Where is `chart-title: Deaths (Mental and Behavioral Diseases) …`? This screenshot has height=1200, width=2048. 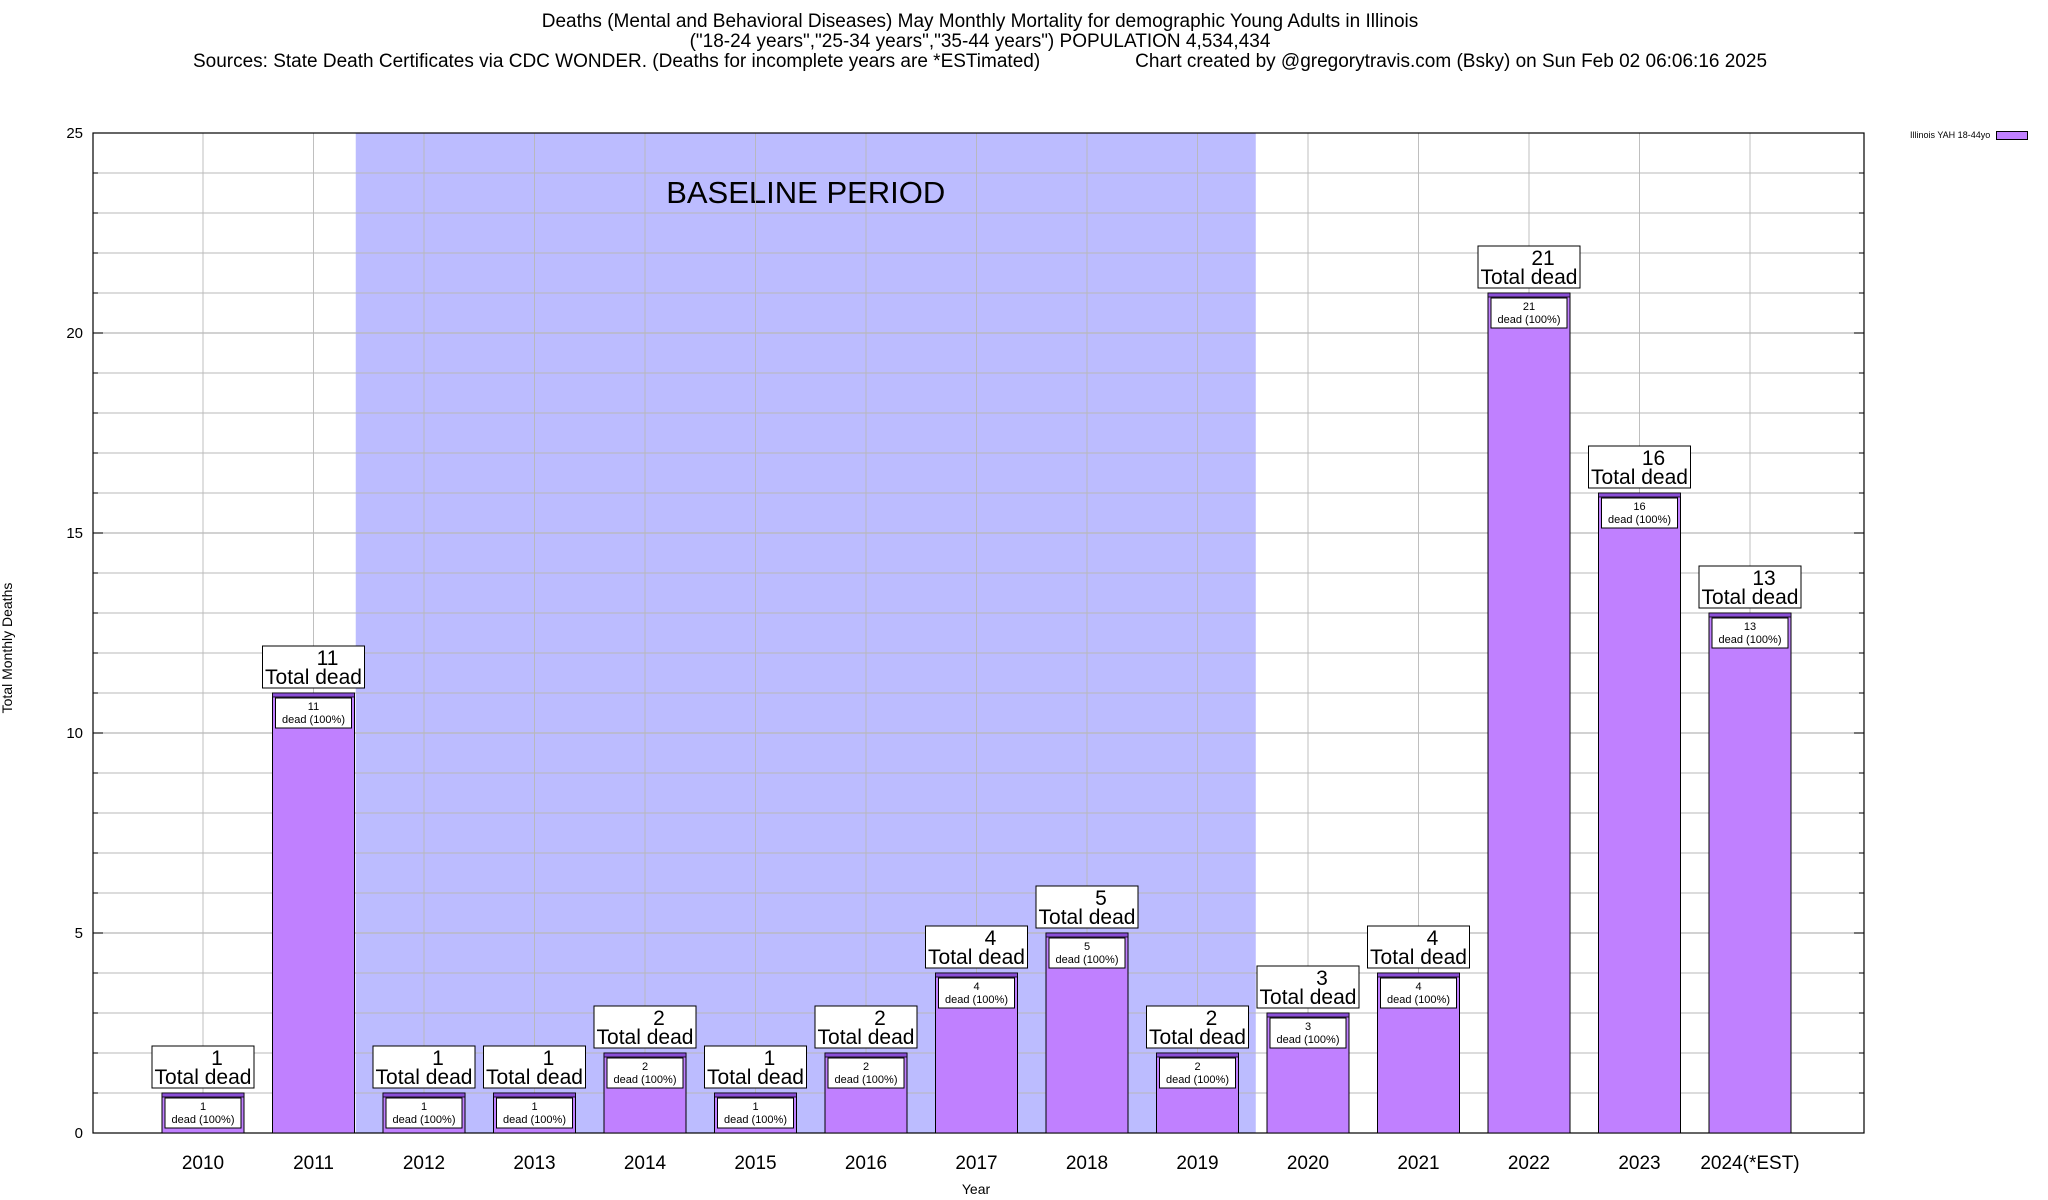
chart-title: Deaths (Mental and Behavioral Diseases) … is located at coordinates (980, 21).